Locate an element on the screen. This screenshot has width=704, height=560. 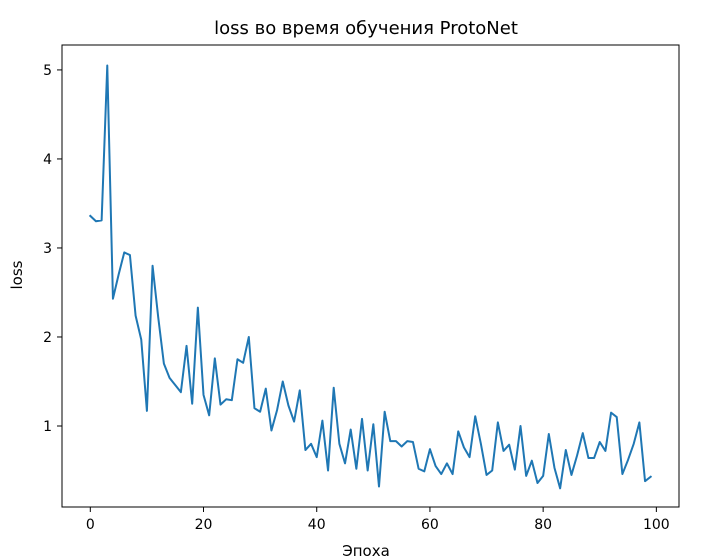
x-axis-ticks: 0 20 40 60 80 100 is located at coordinates (378, 520).